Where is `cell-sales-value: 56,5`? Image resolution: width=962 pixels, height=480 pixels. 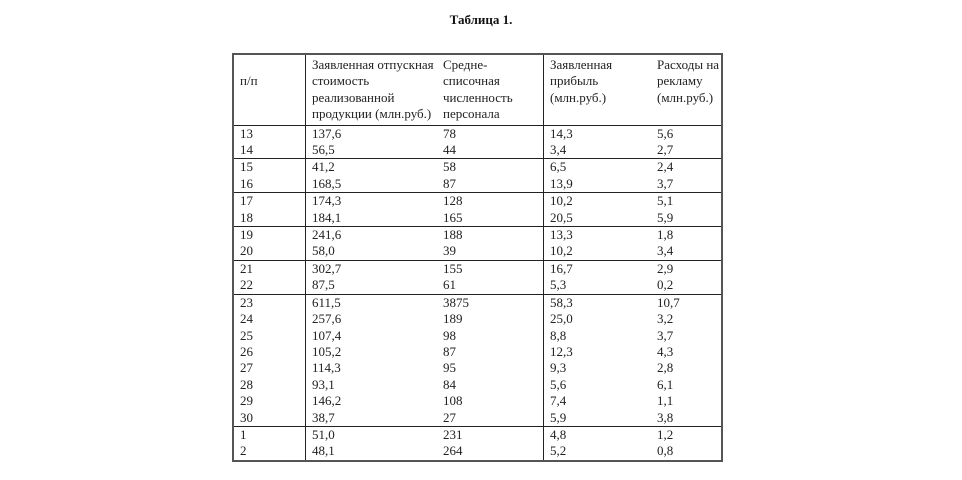
cell-sales-value: 56,5 is located at coordinates (323, 150).